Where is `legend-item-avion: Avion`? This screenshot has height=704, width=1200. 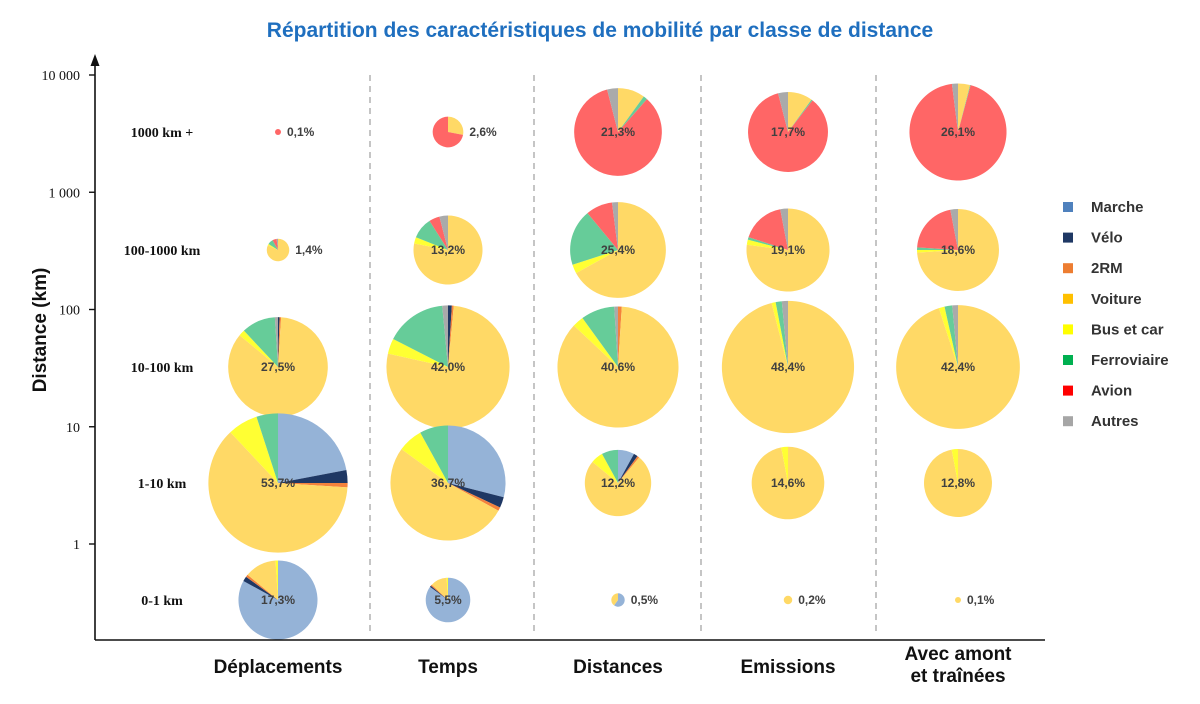 legend-item-avion: Avion is located at coordinates (1097, 391).